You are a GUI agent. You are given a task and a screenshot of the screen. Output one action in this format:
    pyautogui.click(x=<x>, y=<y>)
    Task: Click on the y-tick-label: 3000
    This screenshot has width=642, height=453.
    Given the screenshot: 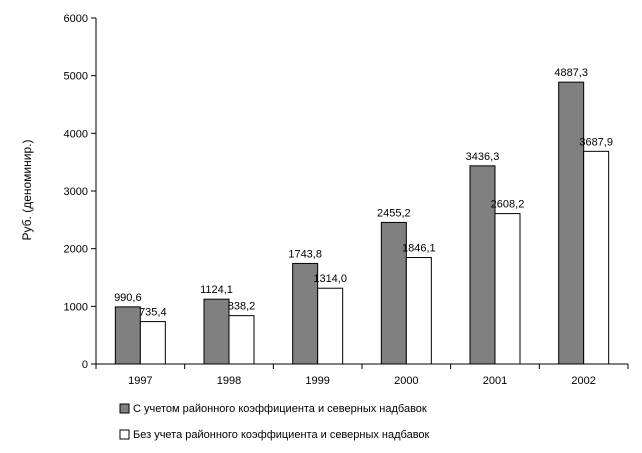 What is the action you would take?
    pyautogui.click(x=76, y=192)
    